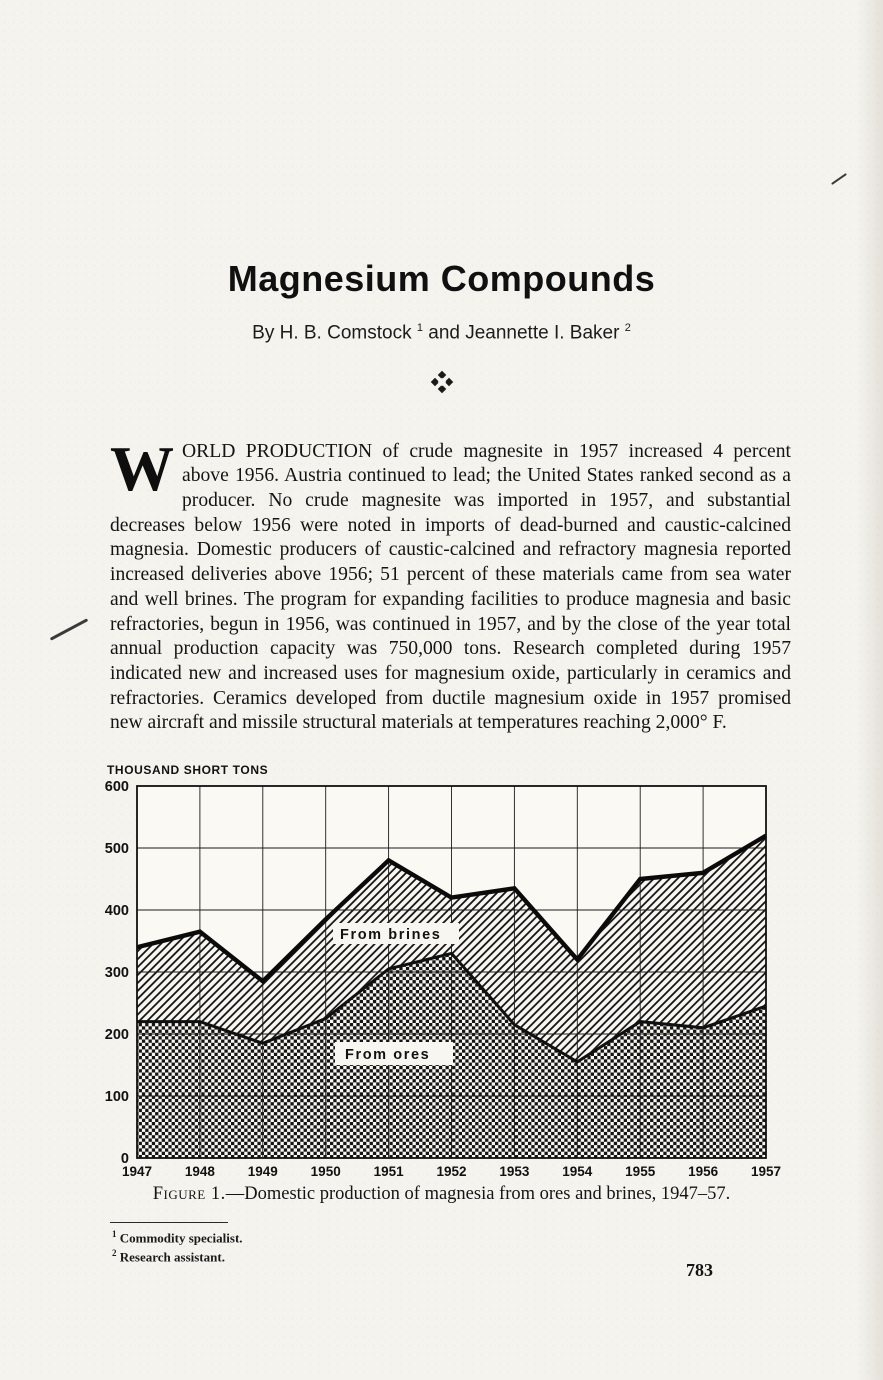 The width and height of the screenshot is (883, 1380). I want to click on y-tick-label: 400, so click(117, 911).